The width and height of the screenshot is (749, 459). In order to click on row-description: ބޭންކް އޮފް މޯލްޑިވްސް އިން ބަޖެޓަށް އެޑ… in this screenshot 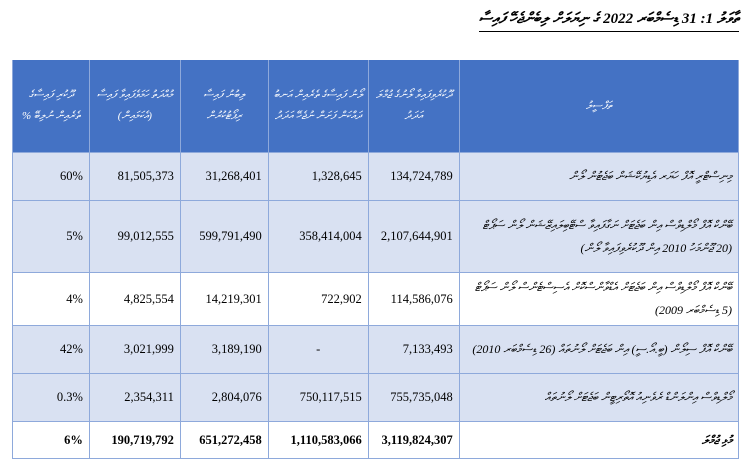, I will do `click(599, 299)`.